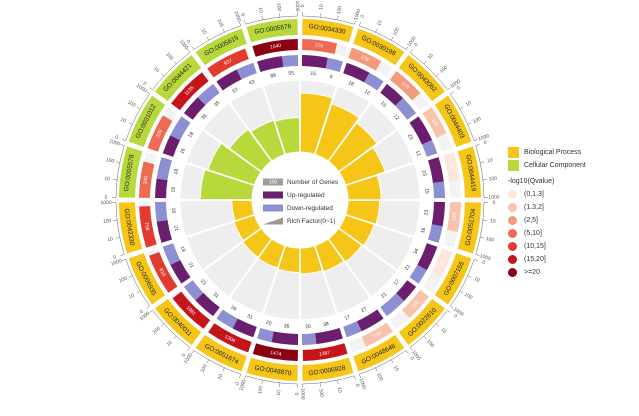 The height and width of the screenshot is (416, 639). Describe the element at coordinates (396, 31) in the screenshot. I see `scale-tick-label-go-0030198-2: 100` at that location.